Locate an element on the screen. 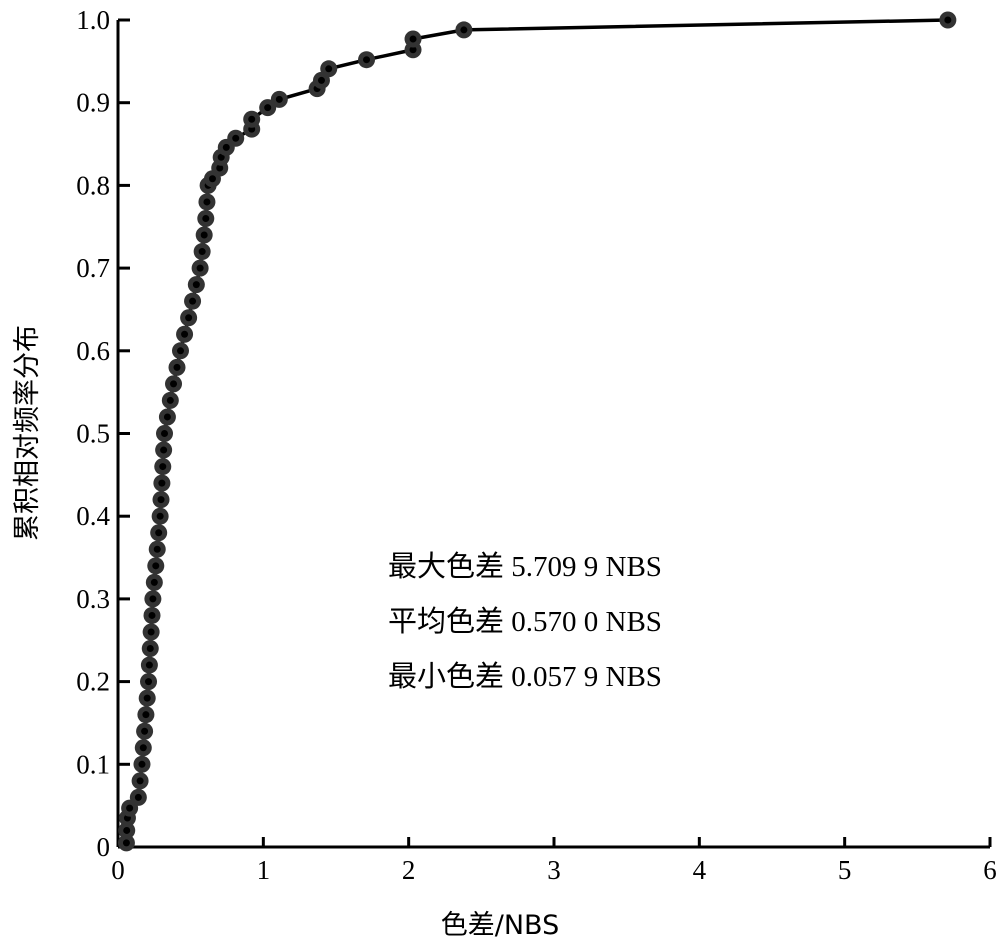 The image size is (1000, 947). y-tick-label: 0.4 is located at coordinates (93, 516).